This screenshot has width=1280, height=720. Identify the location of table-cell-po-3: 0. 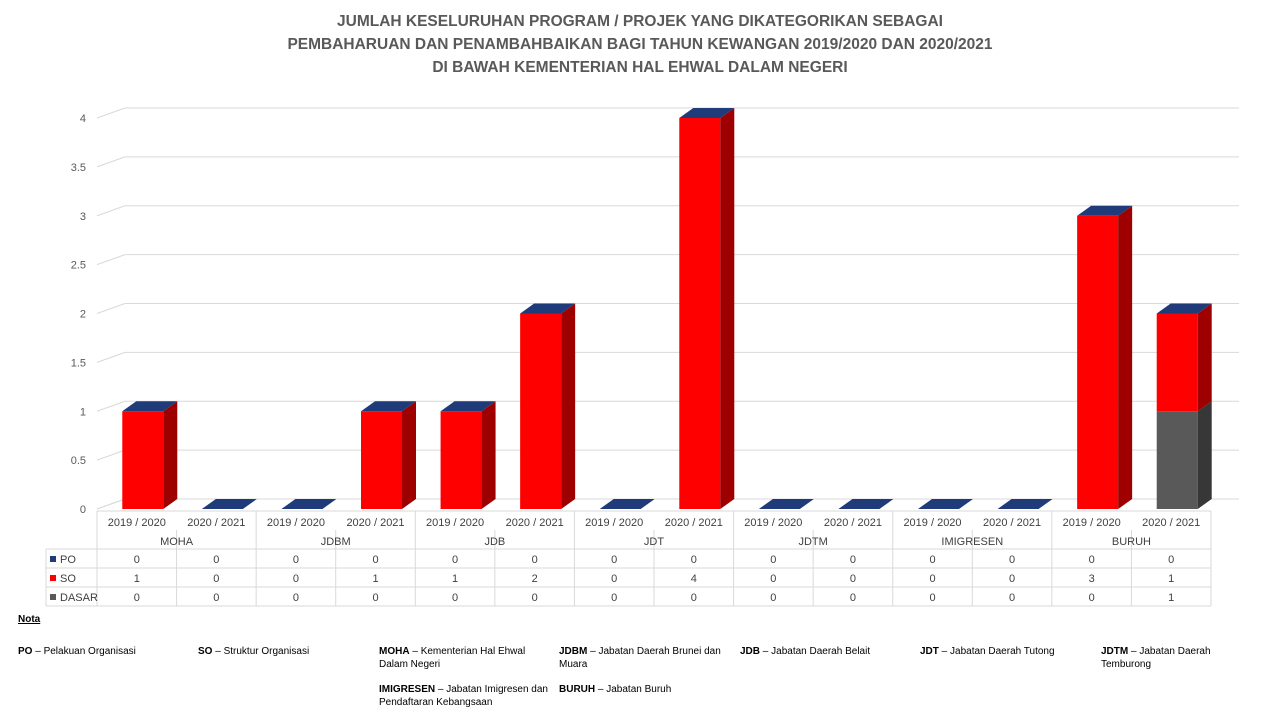
(375, 560).